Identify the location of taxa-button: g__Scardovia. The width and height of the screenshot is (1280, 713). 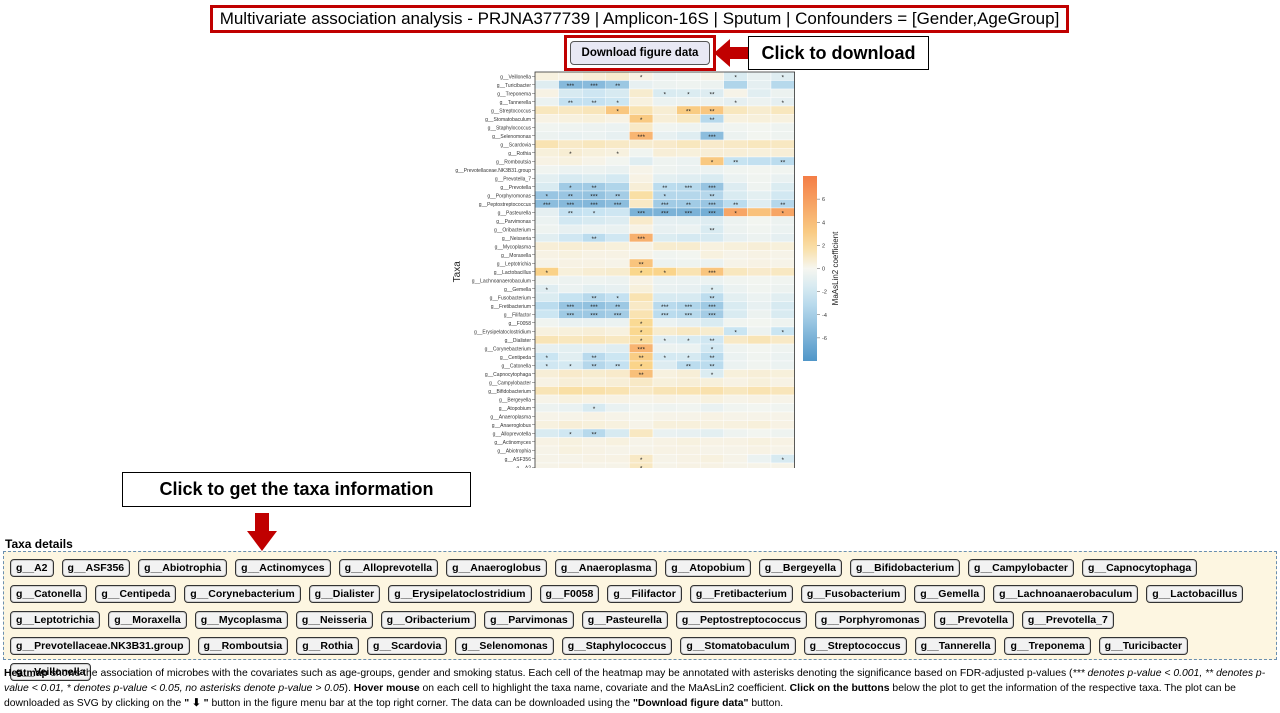
(407, 646).